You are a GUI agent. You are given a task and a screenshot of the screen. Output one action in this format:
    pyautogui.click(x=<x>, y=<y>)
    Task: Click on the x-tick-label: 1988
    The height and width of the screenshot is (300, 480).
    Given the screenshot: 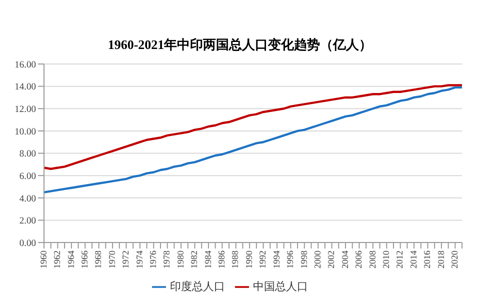 What is the action you would take?
    pyautogui.click(x=235, y=259)
    